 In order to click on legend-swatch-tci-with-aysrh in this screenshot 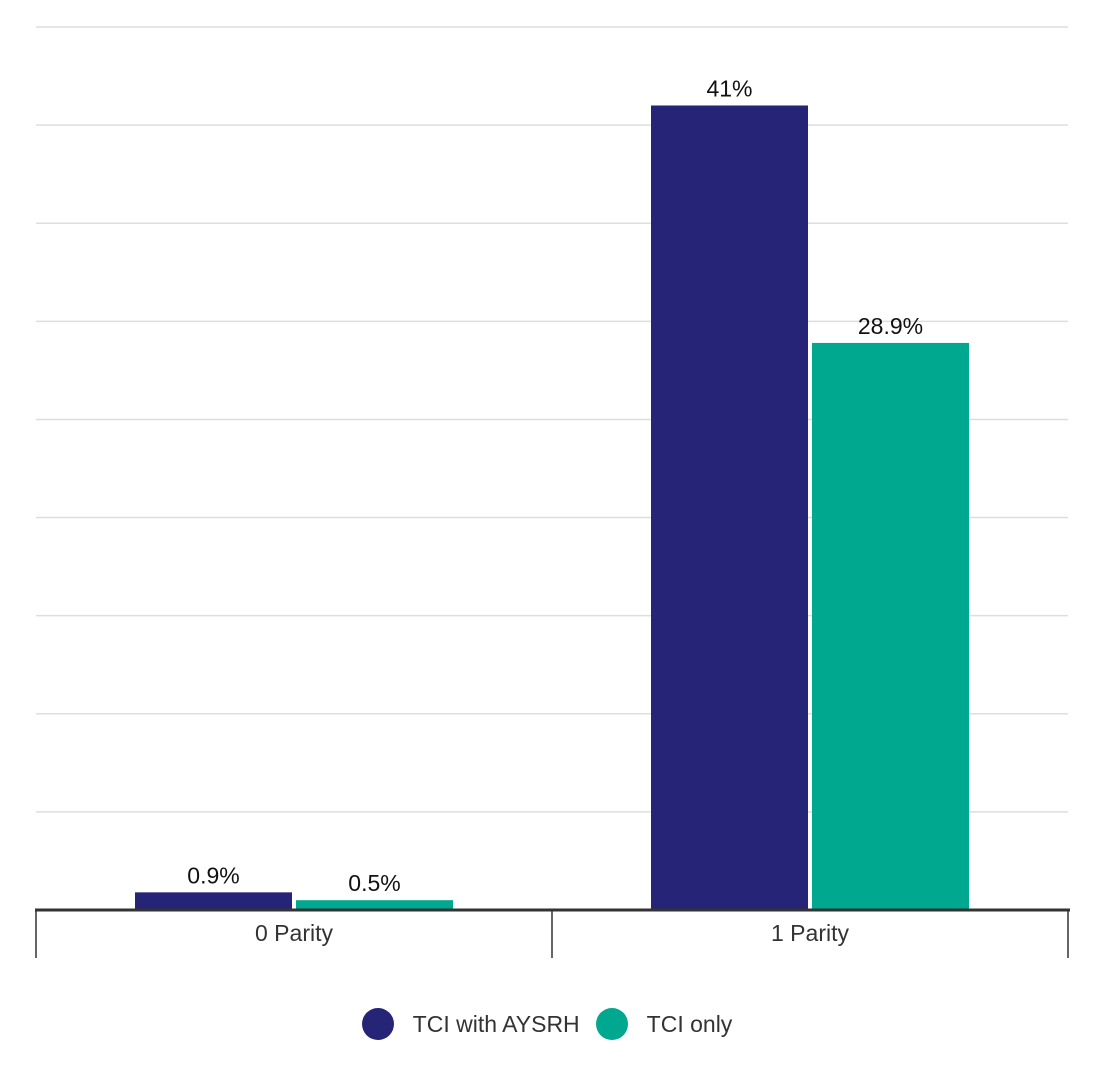, I will do `click(377, 1024)`.